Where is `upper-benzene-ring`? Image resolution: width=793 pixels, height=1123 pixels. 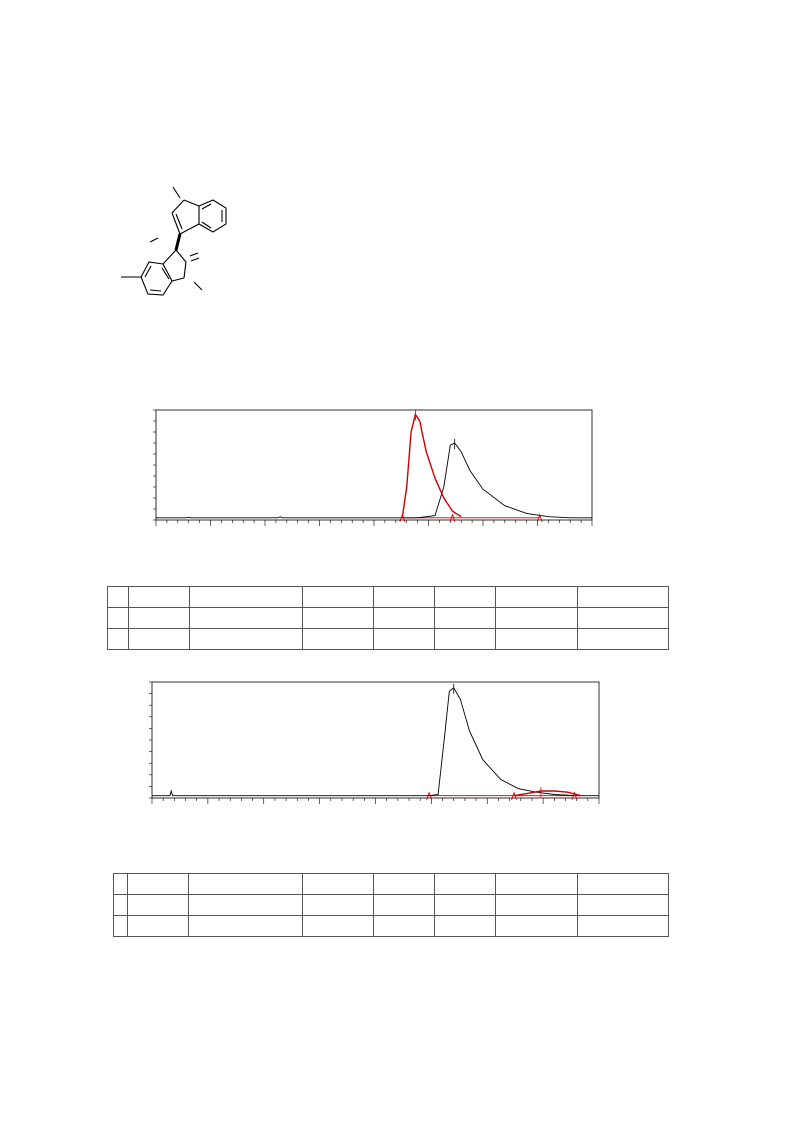
upper-benzene-ring is located at coordinates (212, 216).